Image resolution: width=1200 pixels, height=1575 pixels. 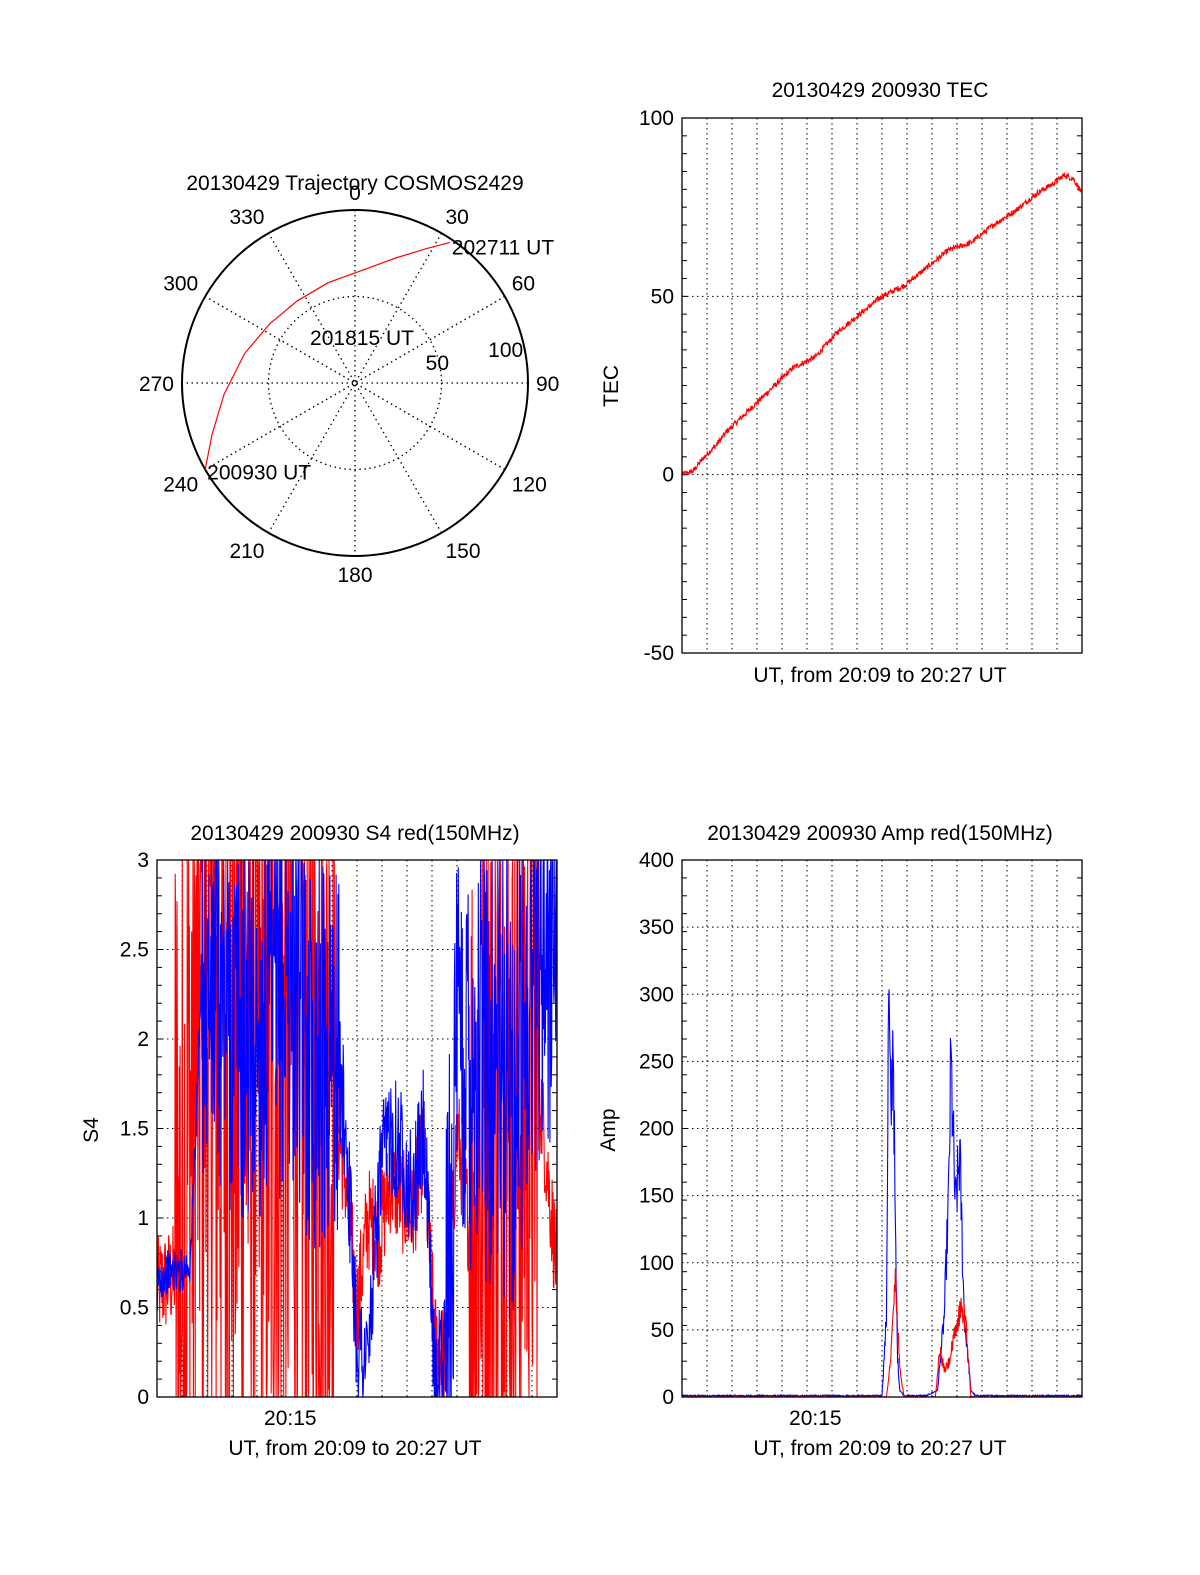 I want to click on y-tick-label: 400, so click(x=656, y=860).